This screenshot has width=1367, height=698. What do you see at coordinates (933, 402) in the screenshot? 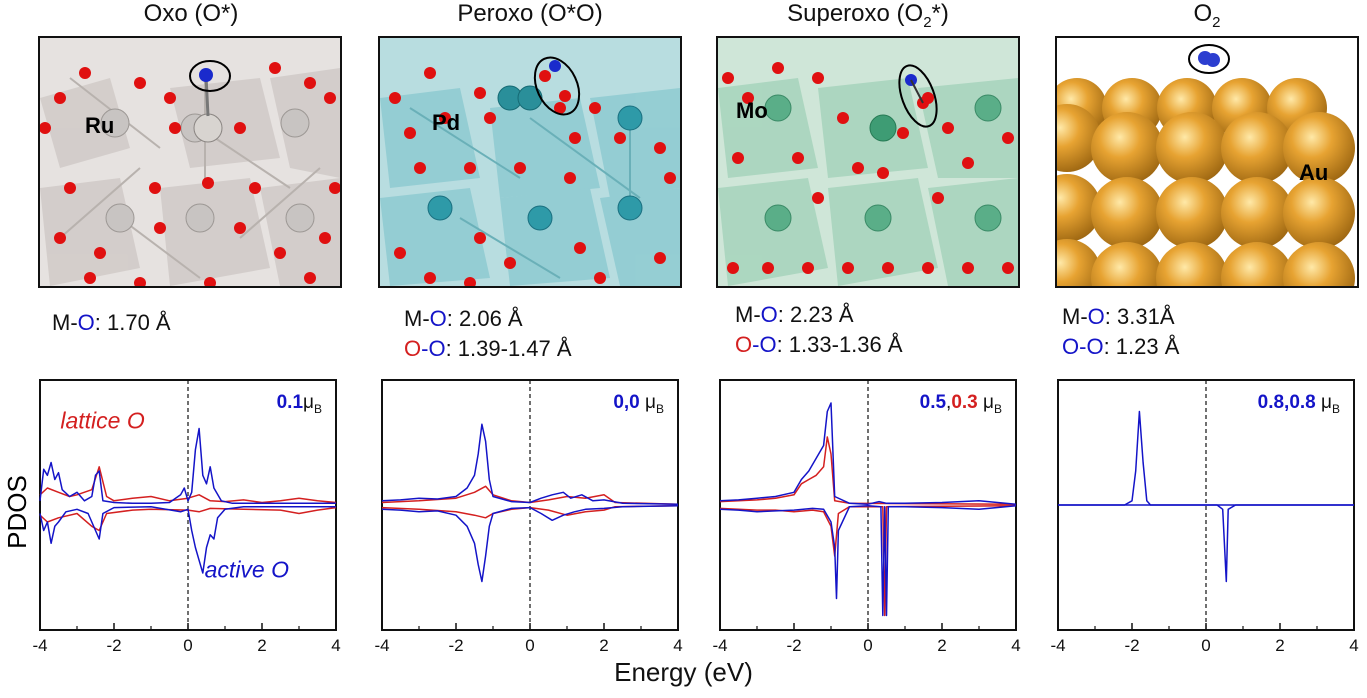
I see `moment-part: 0.5` at bounding box center [933, 402].